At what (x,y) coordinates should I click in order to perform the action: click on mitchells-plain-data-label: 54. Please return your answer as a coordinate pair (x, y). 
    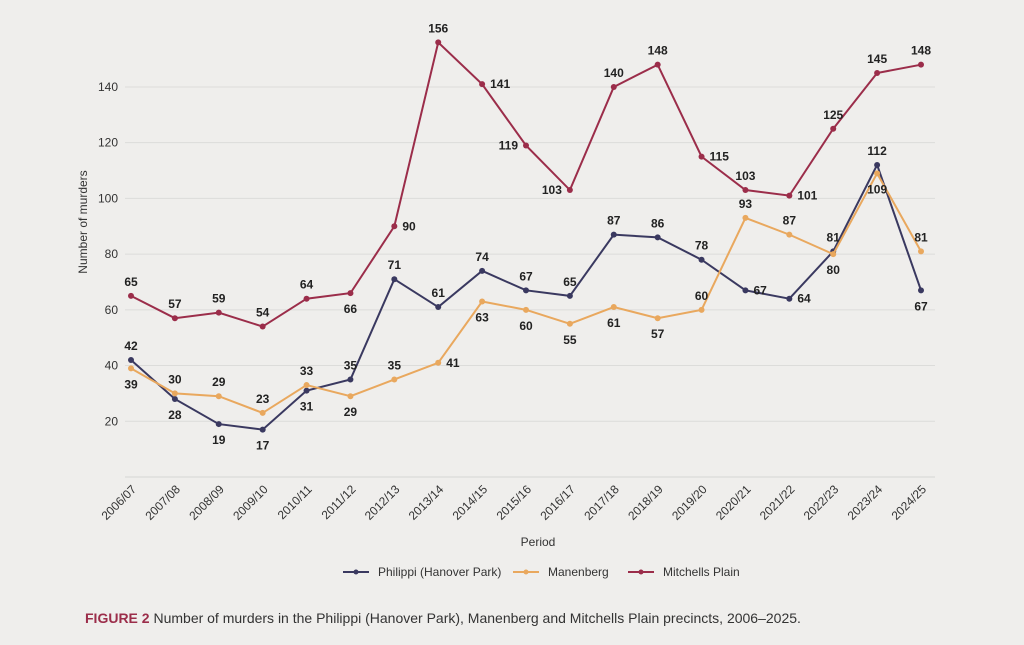
    Looking at the image, I should click on (263, 313).